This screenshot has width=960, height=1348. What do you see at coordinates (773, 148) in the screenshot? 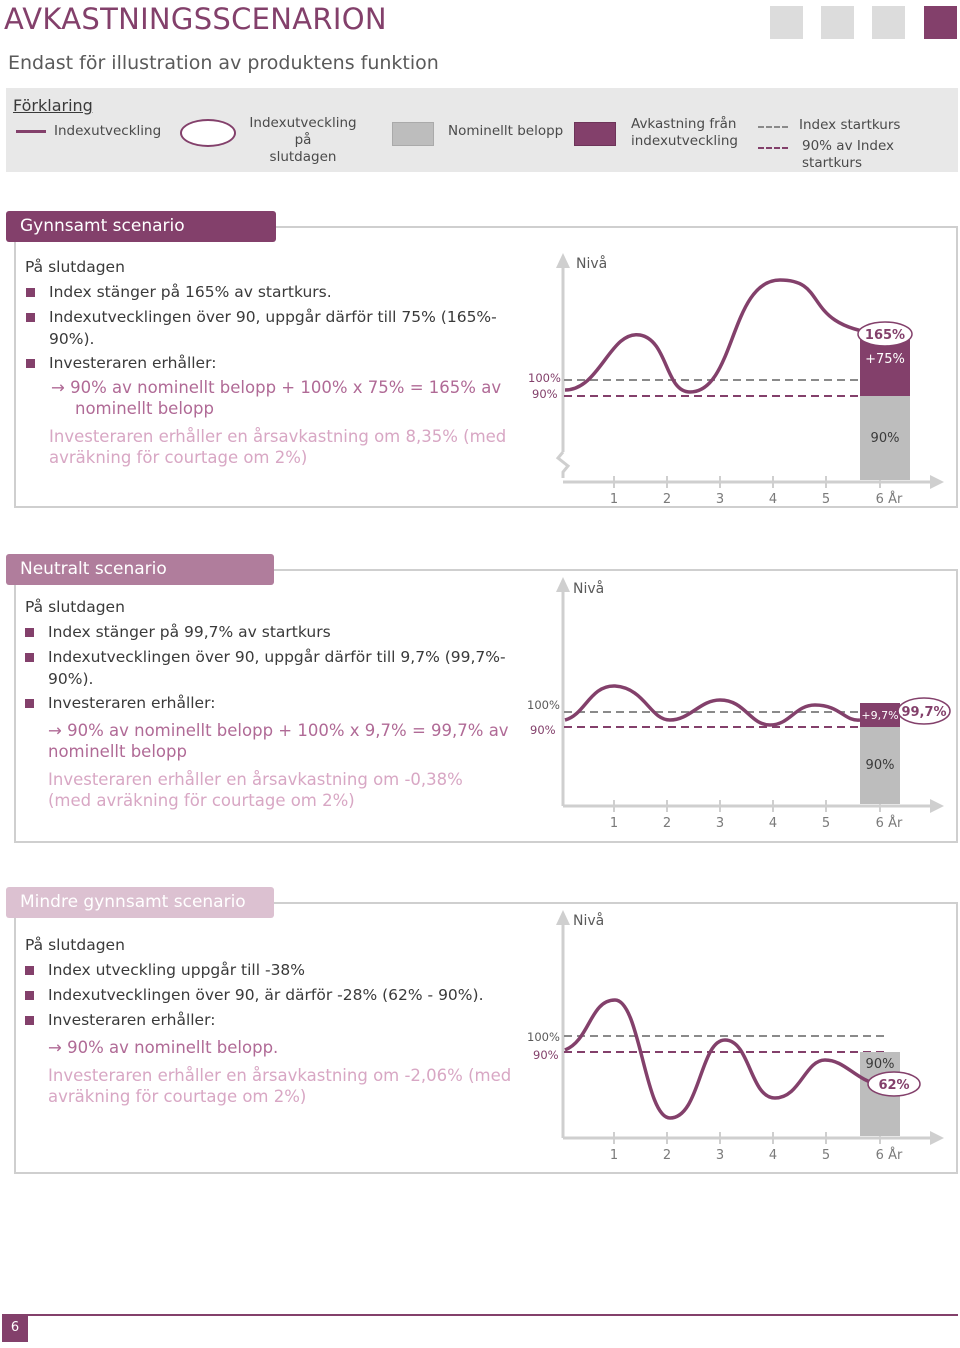
I see `legend-ninety-dash` at bounding box center [773, 148].